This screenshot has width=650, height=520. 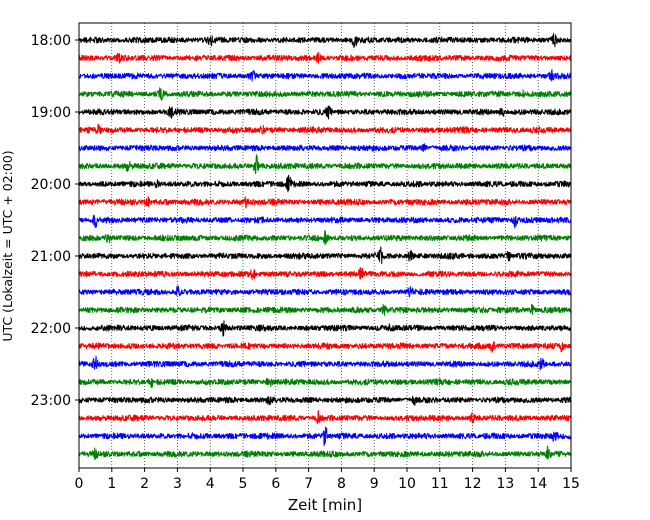 What do you see at coordinates (505, 484) in the screenshot?
I see `x-tick-label: 13` at bounding box center [505, 484].